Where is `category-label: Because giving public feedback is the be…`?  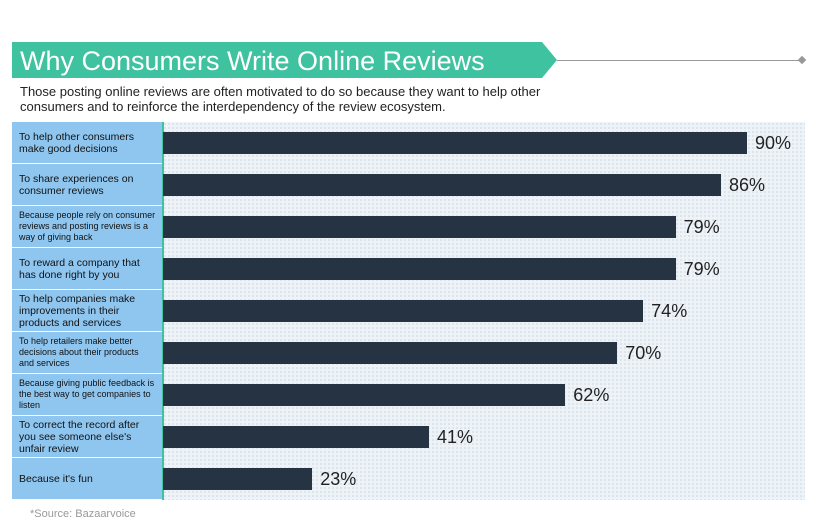
category-label: Because giving public feedback is the be… is located at coordinates (87, 395).